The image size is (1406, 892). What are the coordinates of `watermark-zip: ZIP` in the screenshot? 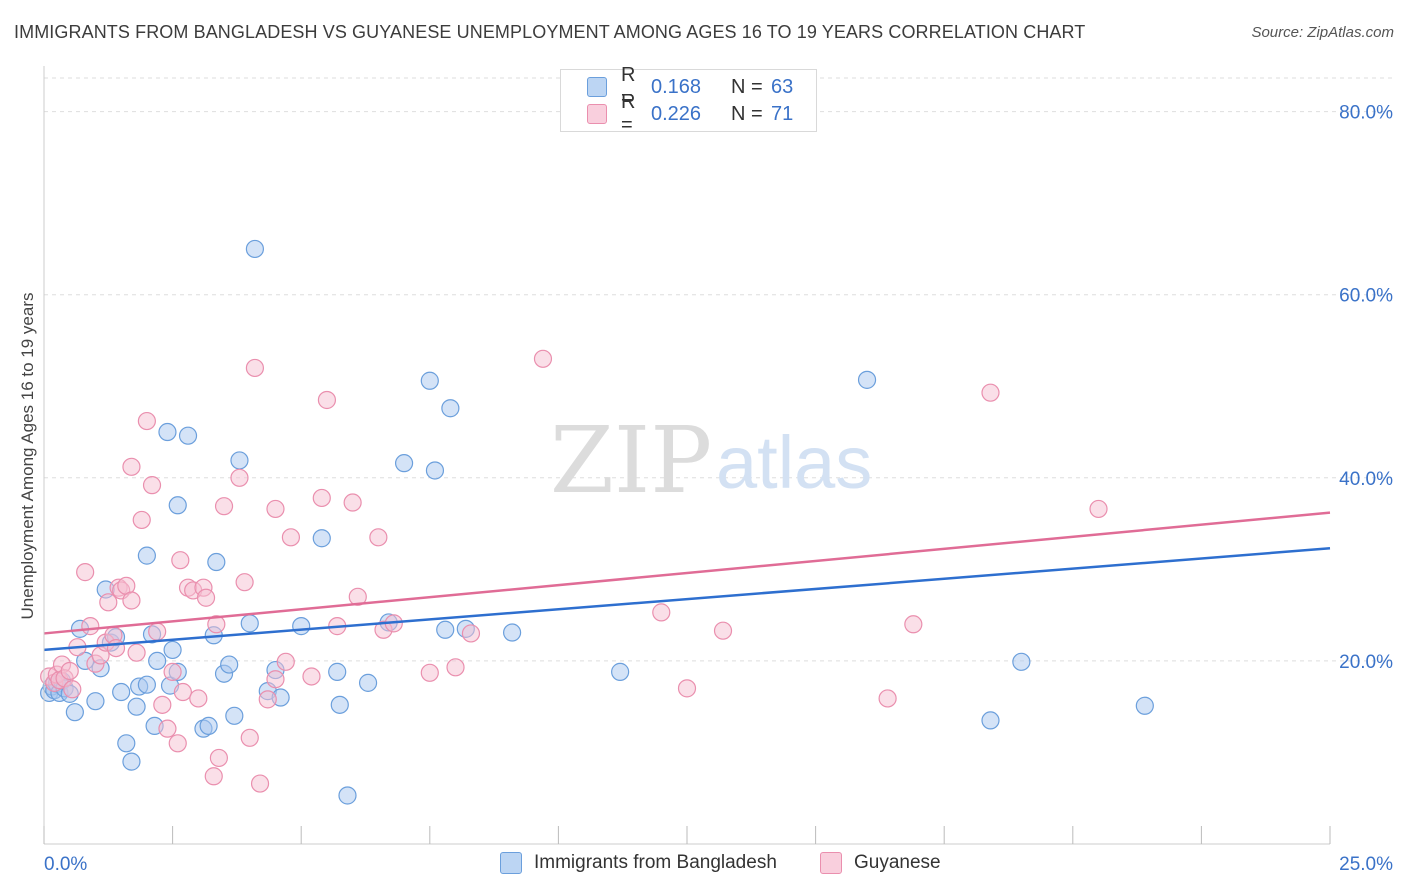 It's located at (631, 460).